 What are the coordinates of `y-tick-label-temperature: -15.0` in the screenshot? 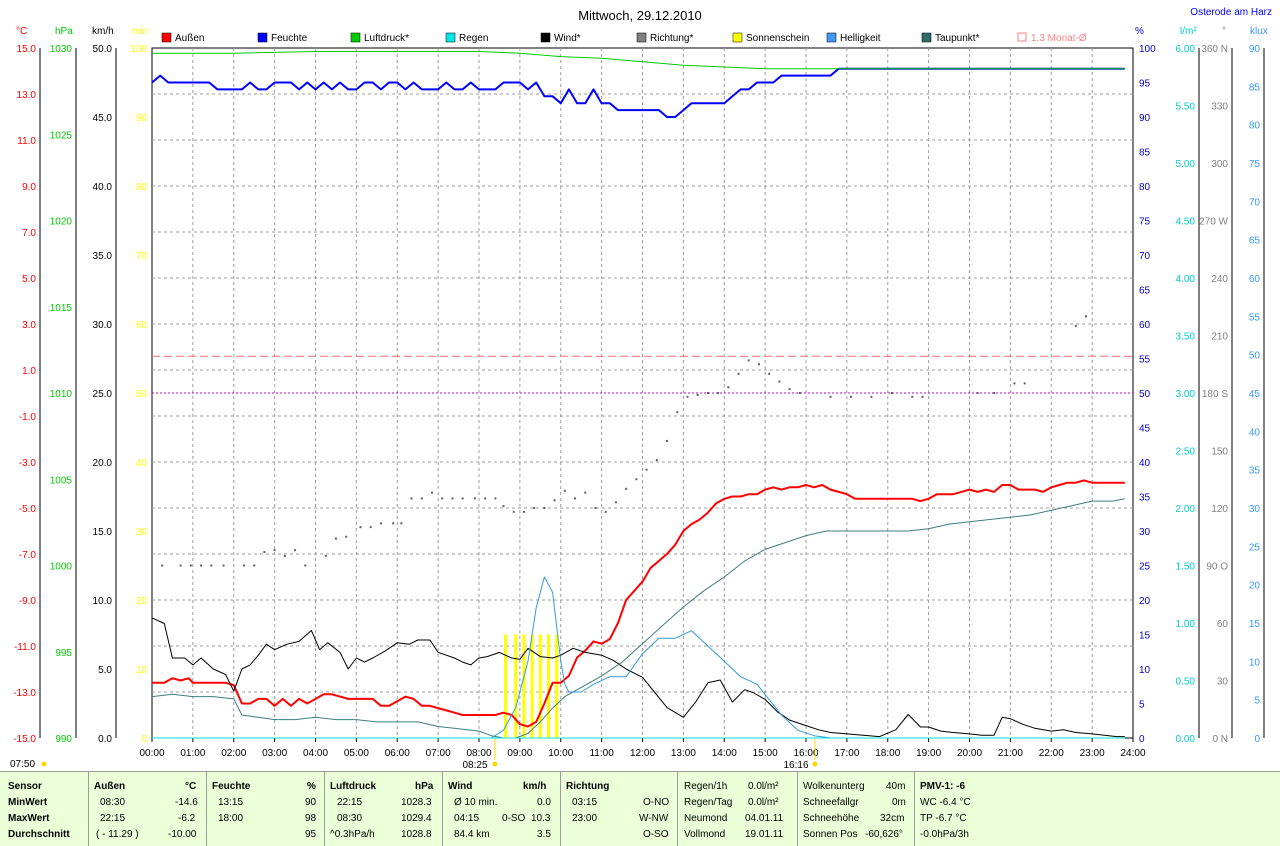 It's located at (24, 739).